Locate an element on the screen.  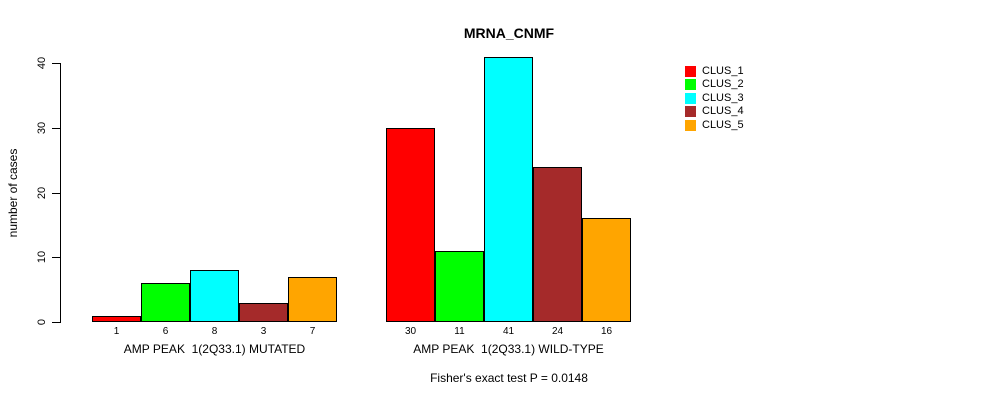
x-axis-group-label: AMP PEAK 1(2Q33.1) MUTATED is located at coordinates (214, 349).